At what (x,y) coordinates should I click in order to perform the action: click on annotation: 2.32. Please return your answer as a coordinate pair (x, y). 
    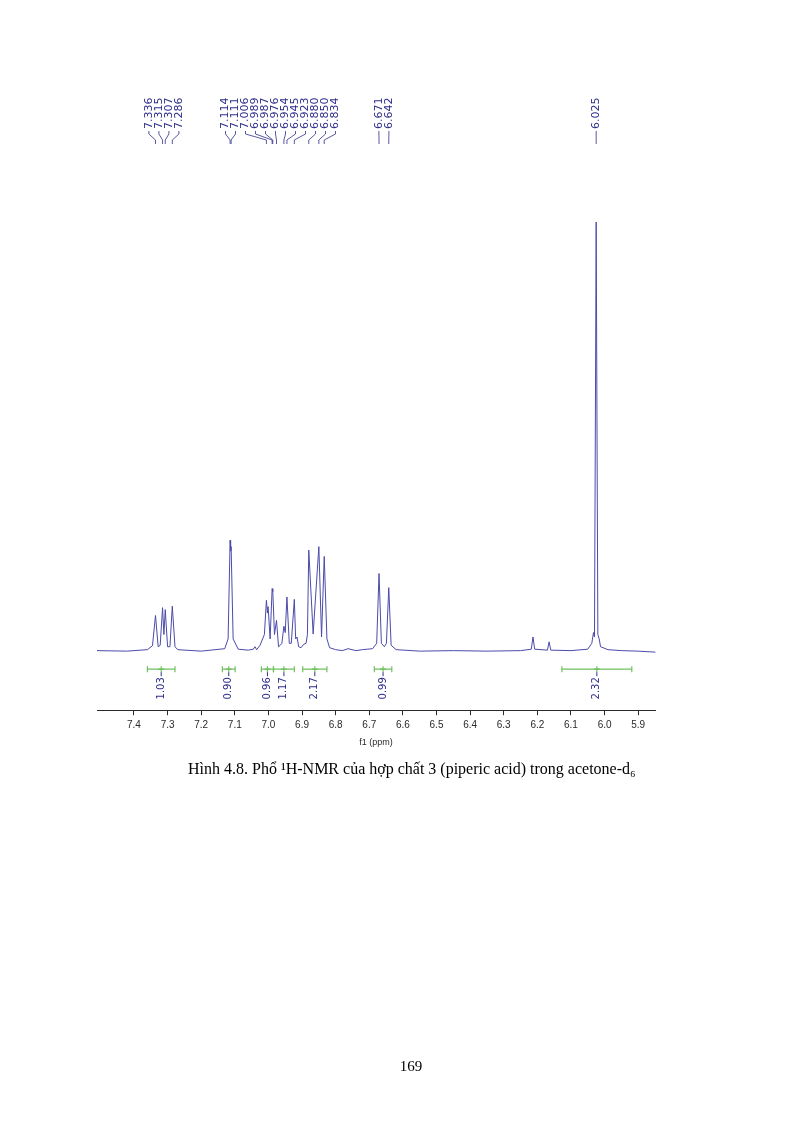
    Looking at the image, I should click on (596, 688).